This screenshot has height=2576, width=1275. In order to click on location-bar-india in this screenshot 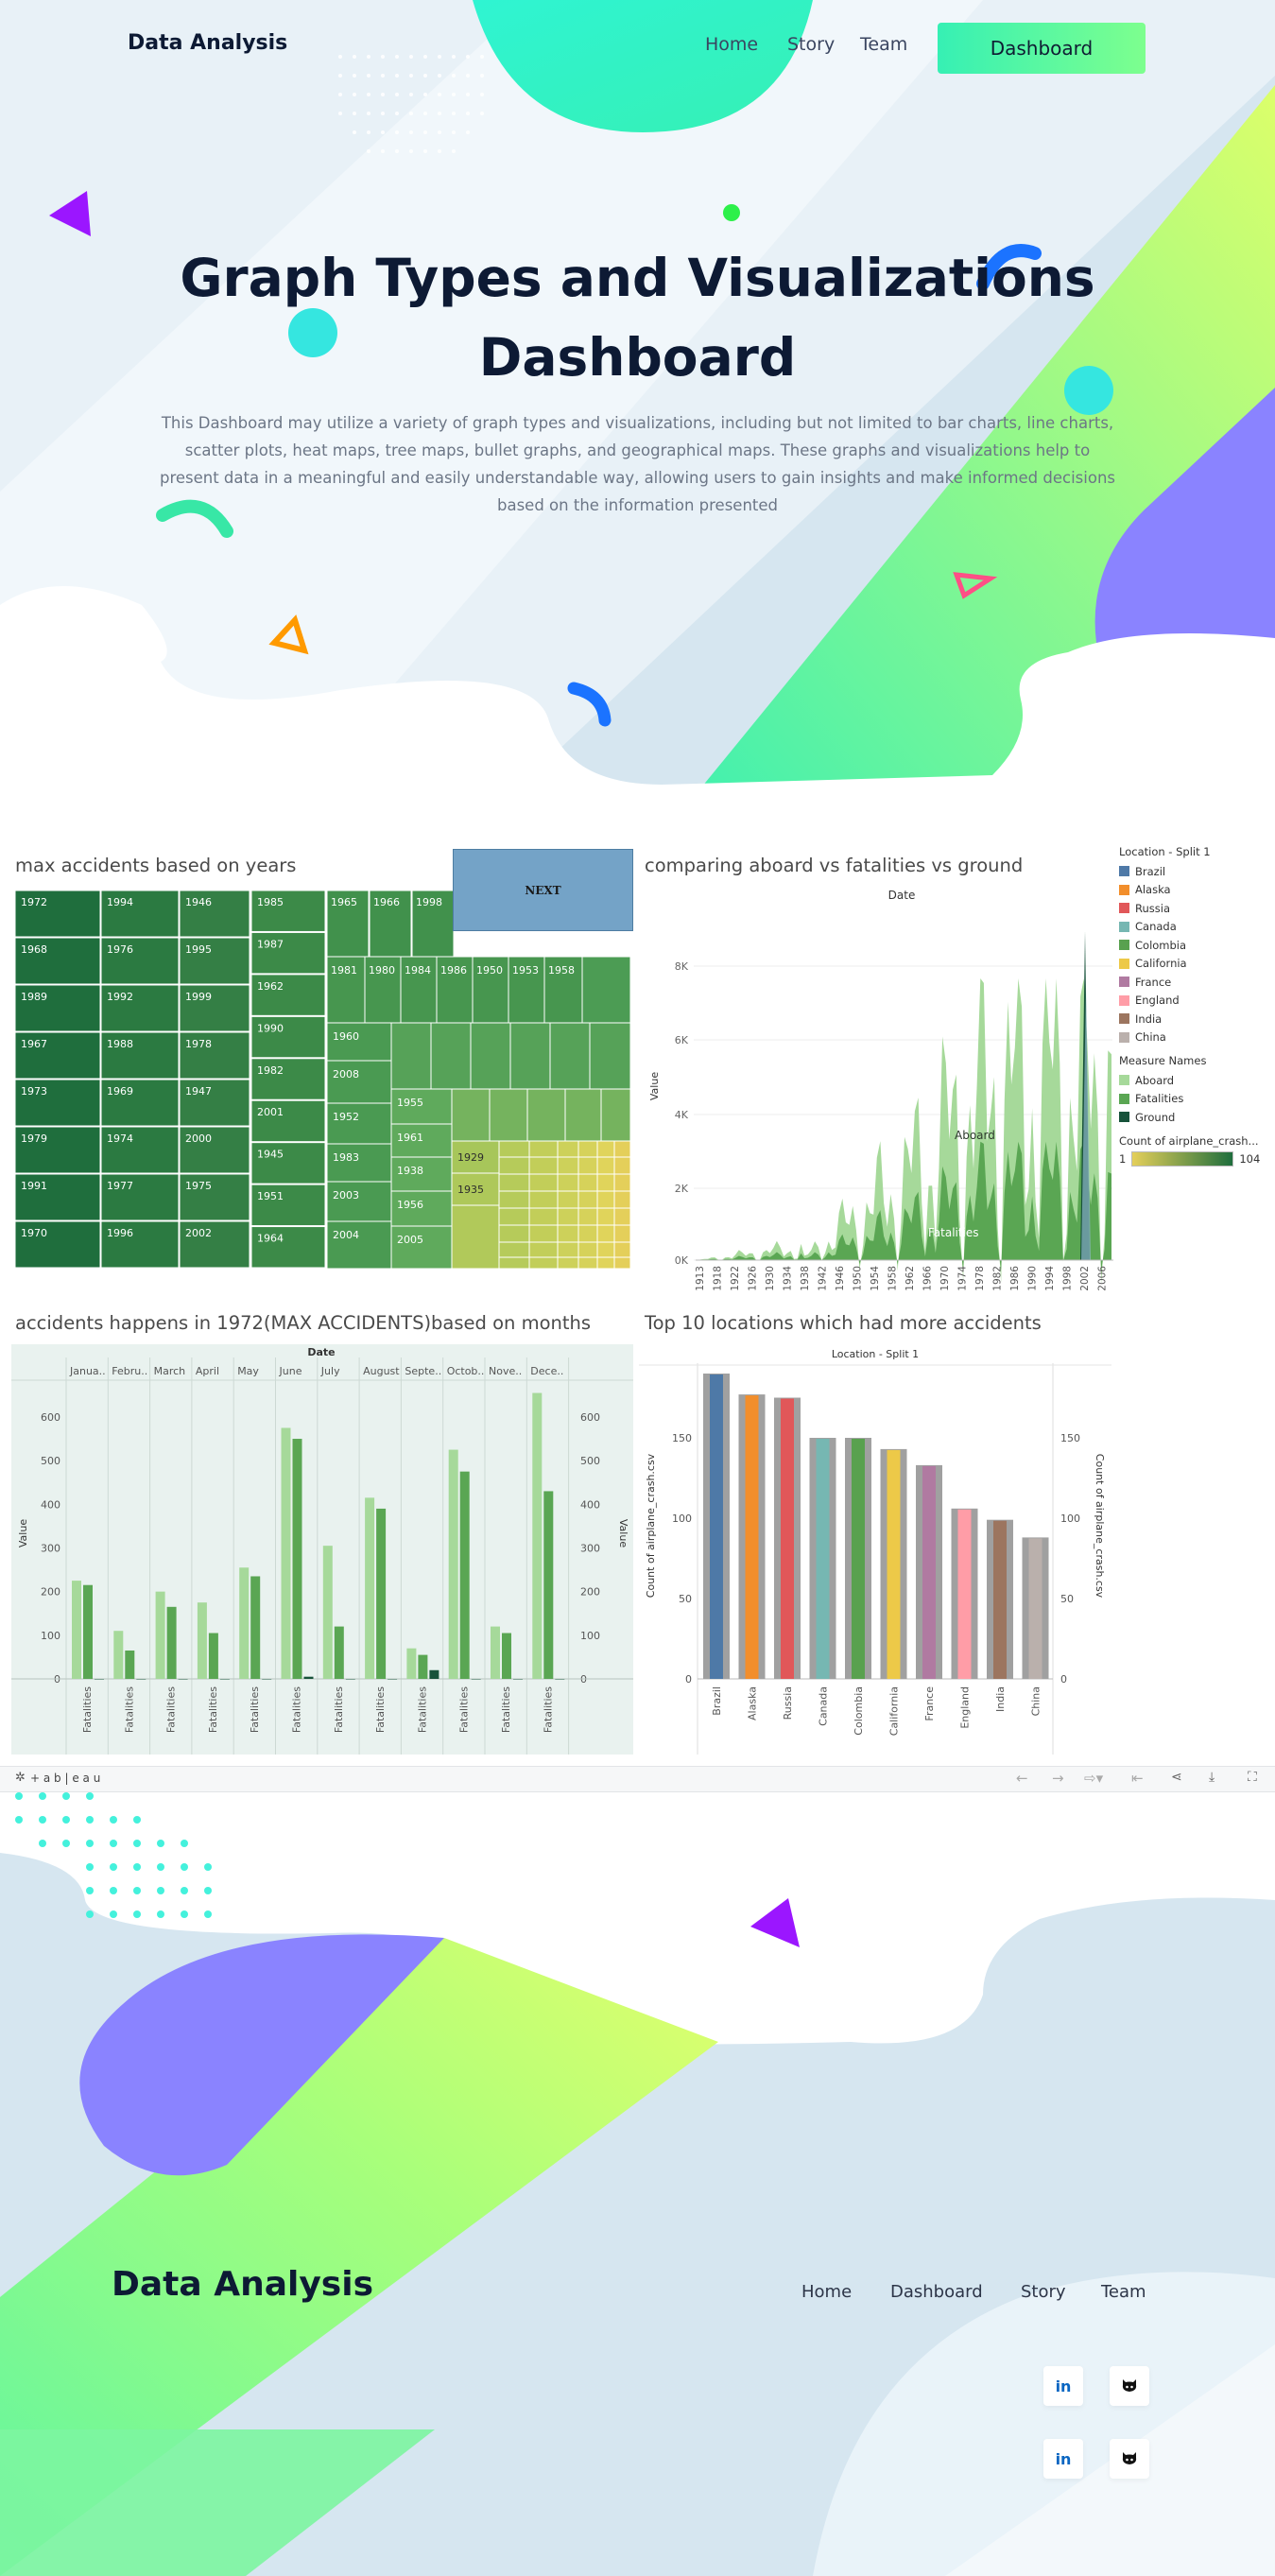, I will do `click(1000, 1600)`.